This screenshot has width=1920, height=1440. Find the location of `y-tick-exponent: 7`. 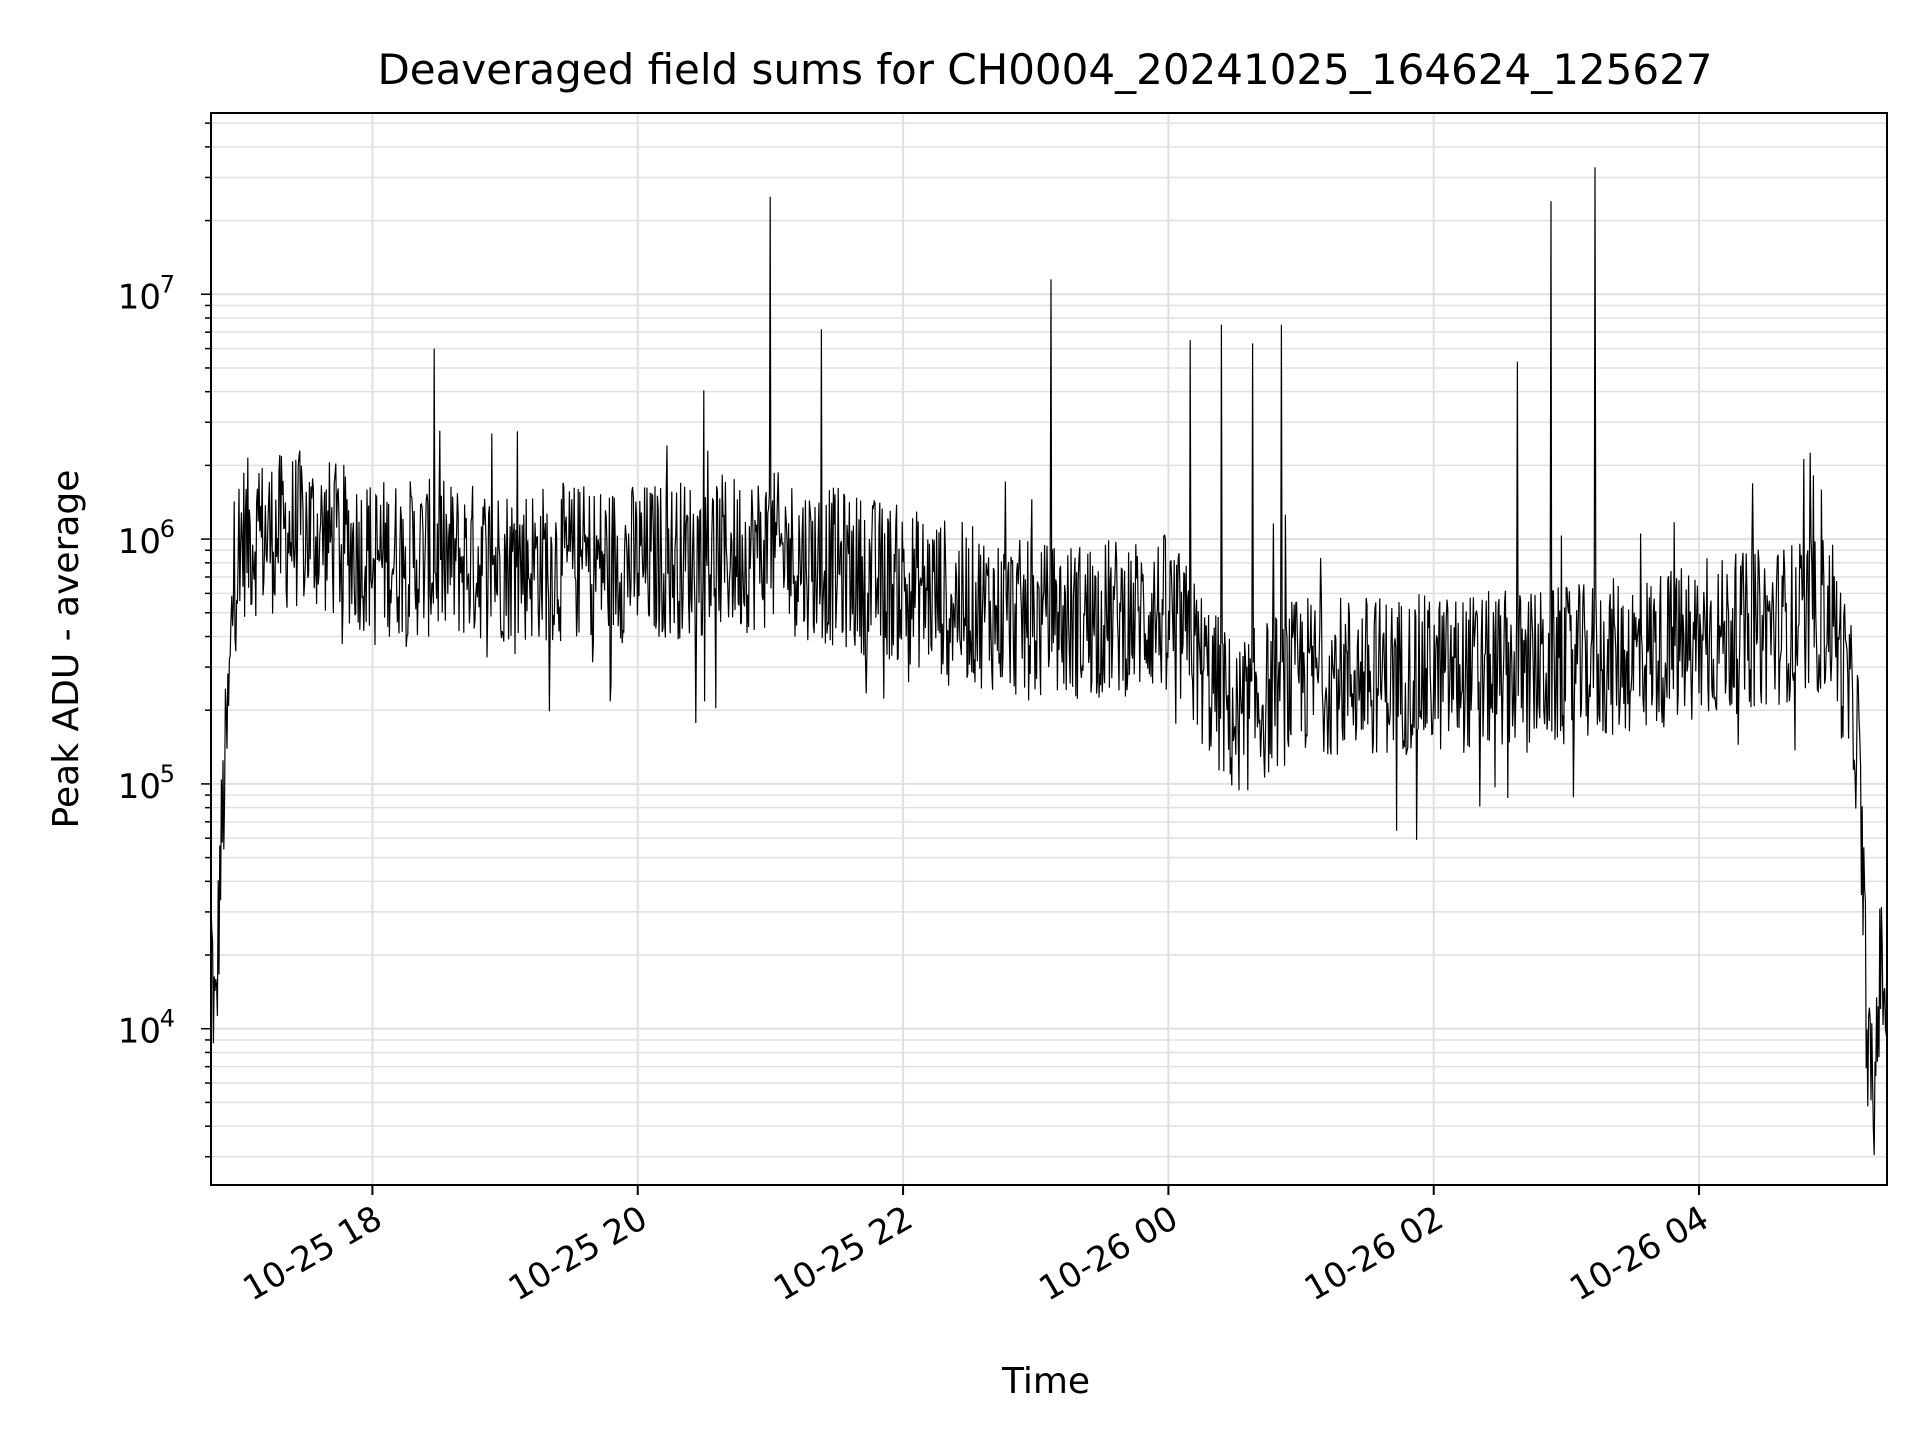

y-tick-exponent: 7 is located at coordinates (167, 284).